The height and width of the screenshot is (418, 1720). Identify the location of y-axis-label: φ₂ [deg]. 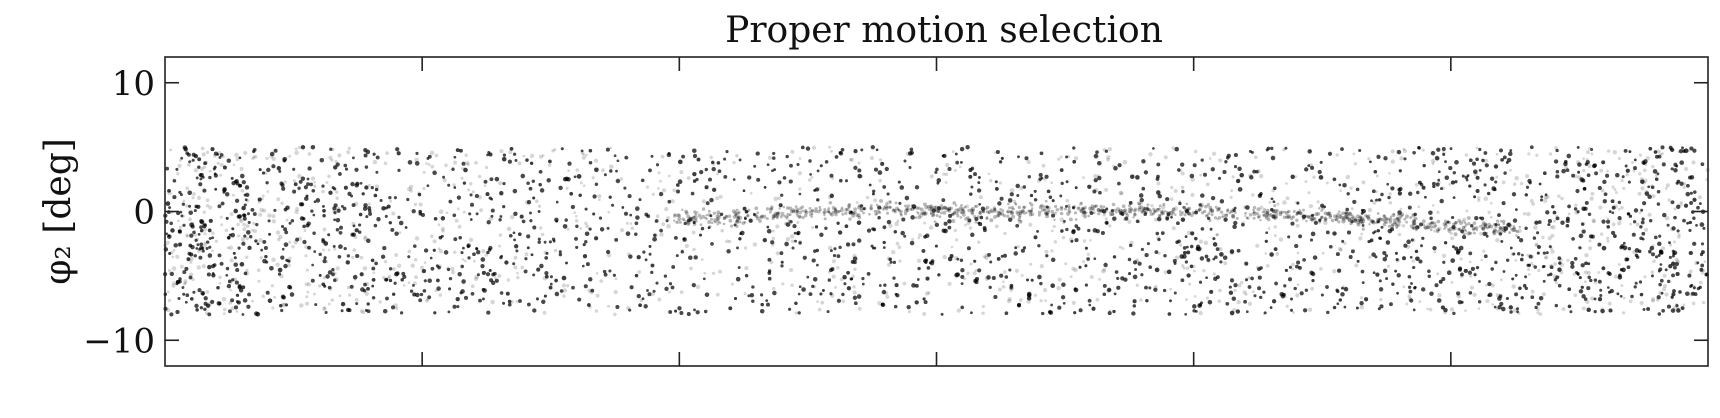
(58, 211).